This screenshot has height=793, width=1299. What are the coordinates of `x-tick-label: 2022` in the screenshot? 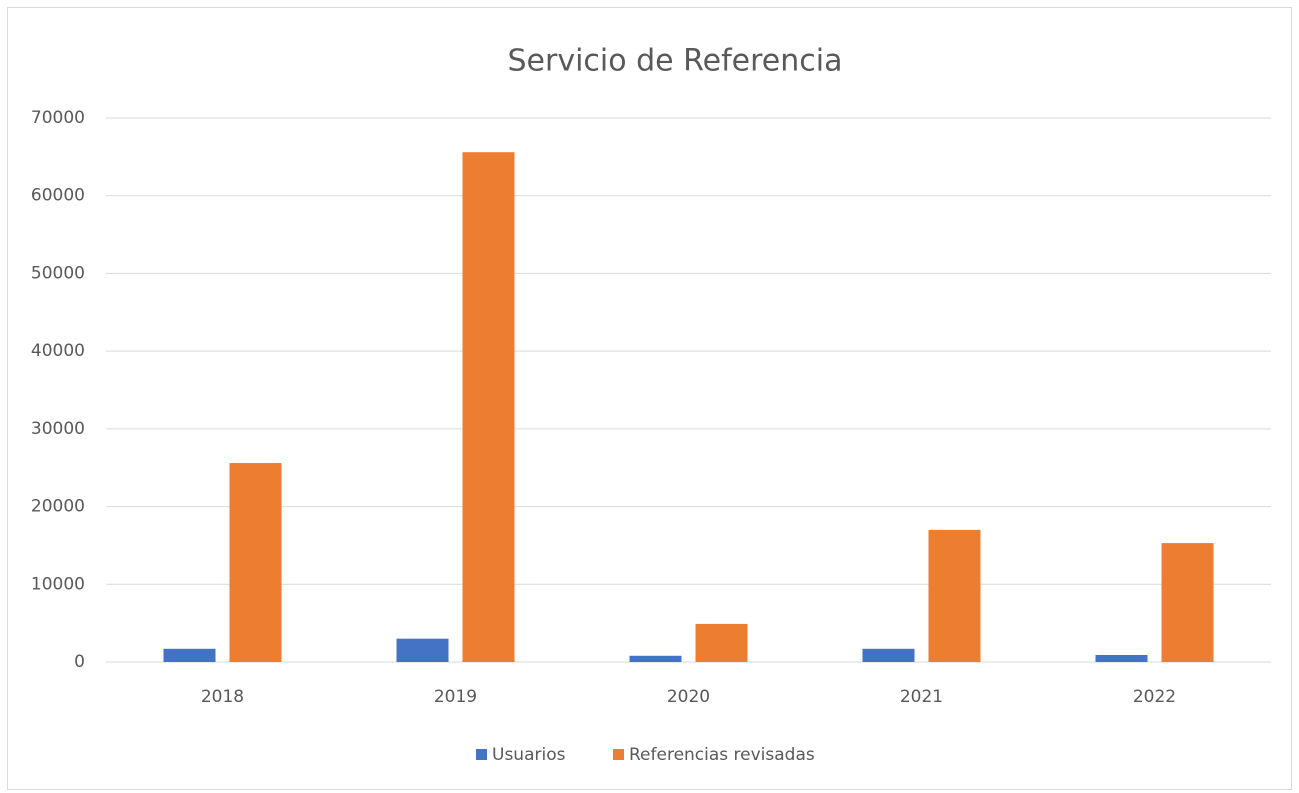 It's located at (1154, 697).